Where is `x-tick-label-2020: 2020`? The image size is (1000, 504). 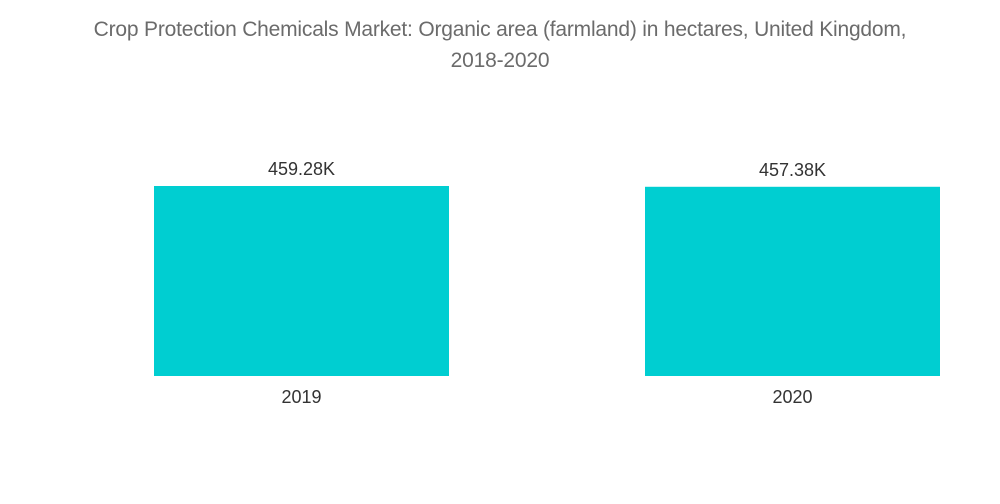 x-tick-label-2020: 2020 is located at coordinates (792, 397).